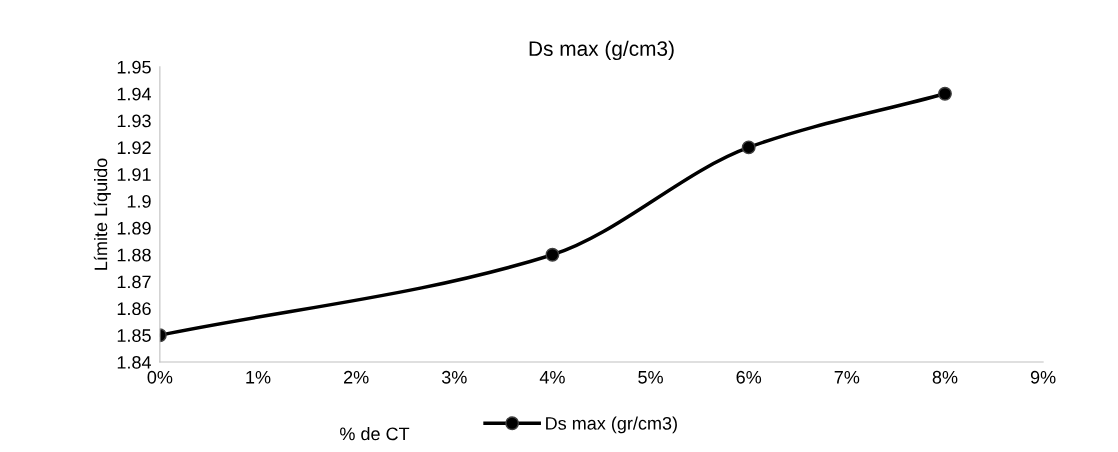  What do you see at coordinates (847, 377) in the screenshot?
I see `x-tick-label: 7%` at bounding box center [847, 377].